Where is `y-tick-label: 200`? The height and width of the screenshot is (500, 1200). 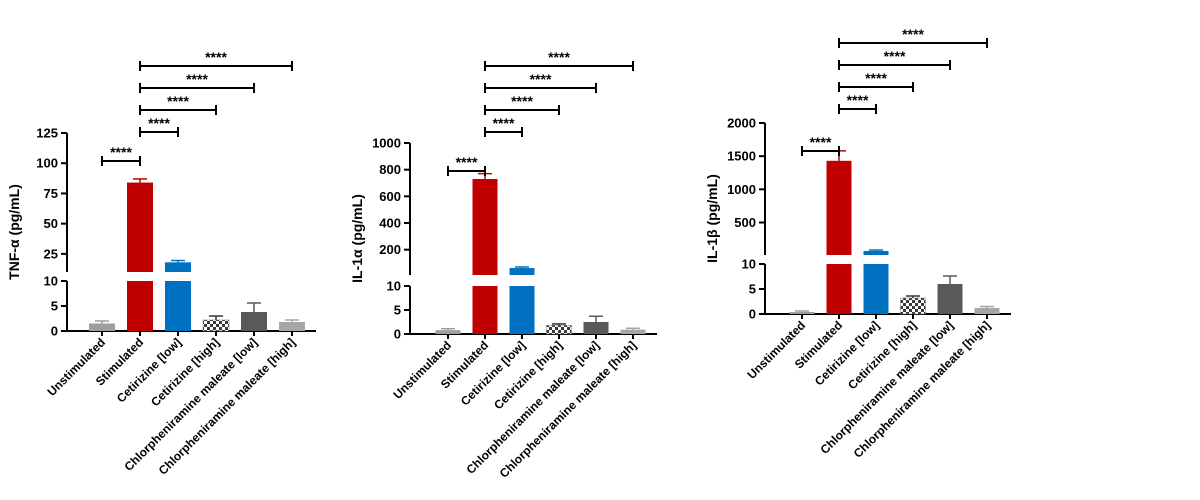 y-tick-label: 200 is located at coordinates (390, 249).